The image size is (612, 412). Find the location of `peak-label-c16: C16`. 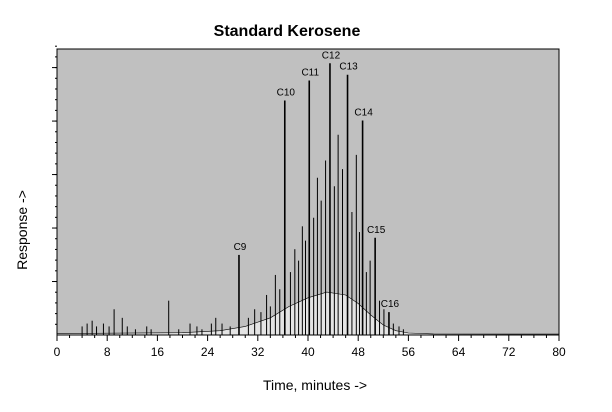

peak-label-c16: C16 is located at coordinates (390, 304).